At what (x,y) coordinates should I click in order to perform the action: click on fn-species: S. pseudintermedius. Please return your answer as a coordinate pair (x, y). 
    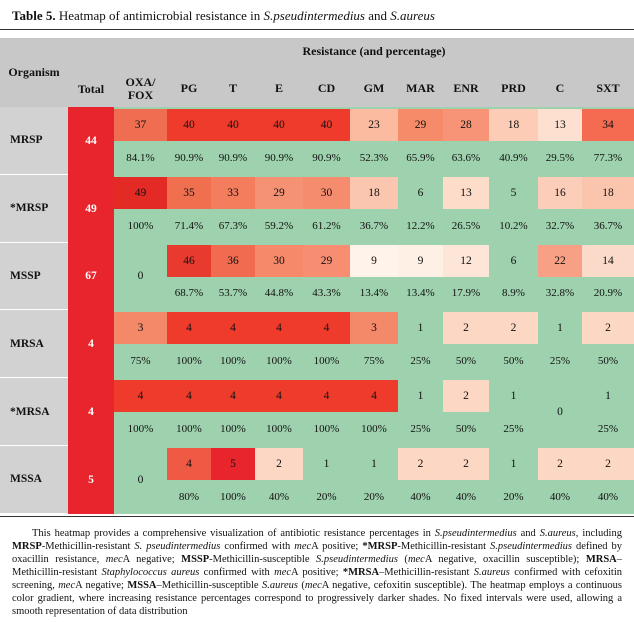
    Looking at the image, I should click on (177, 546).